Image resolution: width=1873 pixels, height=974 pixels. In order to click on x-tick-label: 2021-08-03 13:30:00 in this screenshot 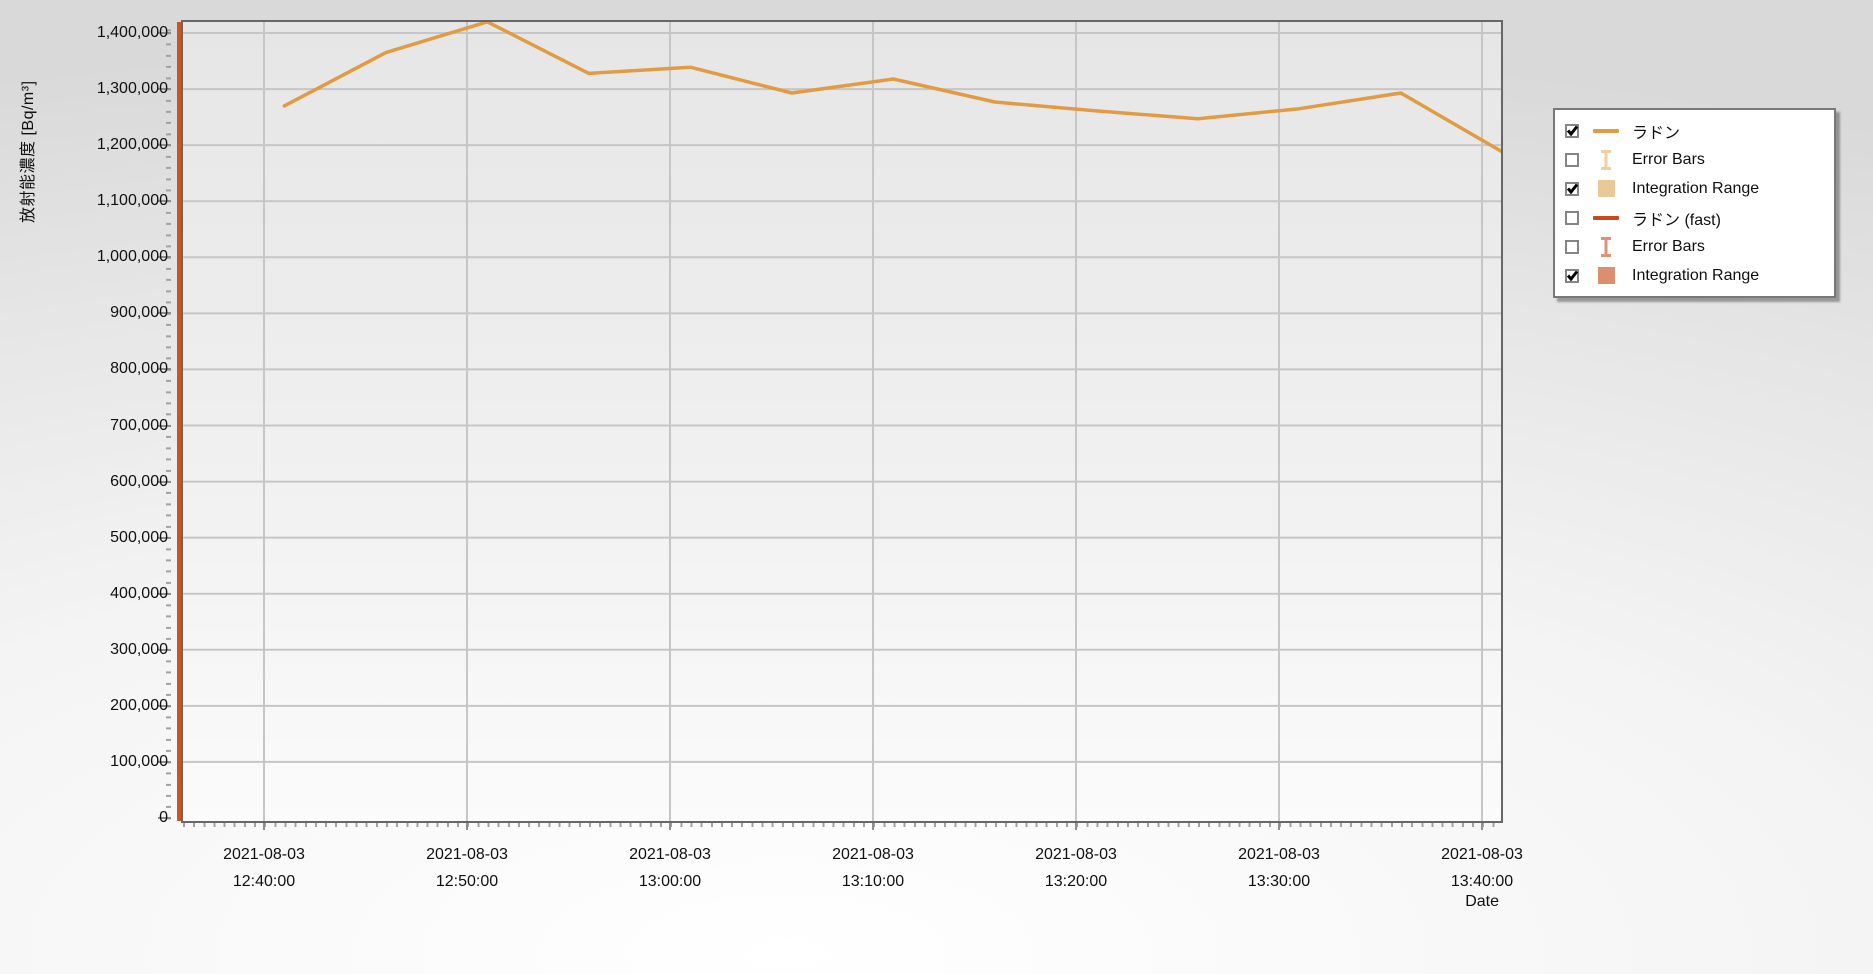, I will do `click(1279, 868)`.